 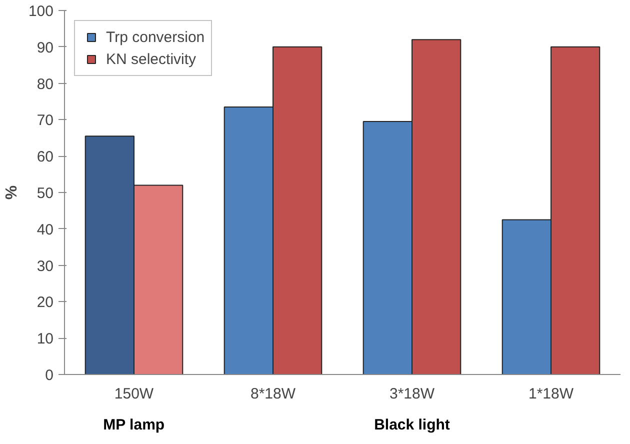 What do you see at coordinates (151, 59) in the screenshot?
I see `legend-label: KN selectivity` at bounding box center [151, 59].